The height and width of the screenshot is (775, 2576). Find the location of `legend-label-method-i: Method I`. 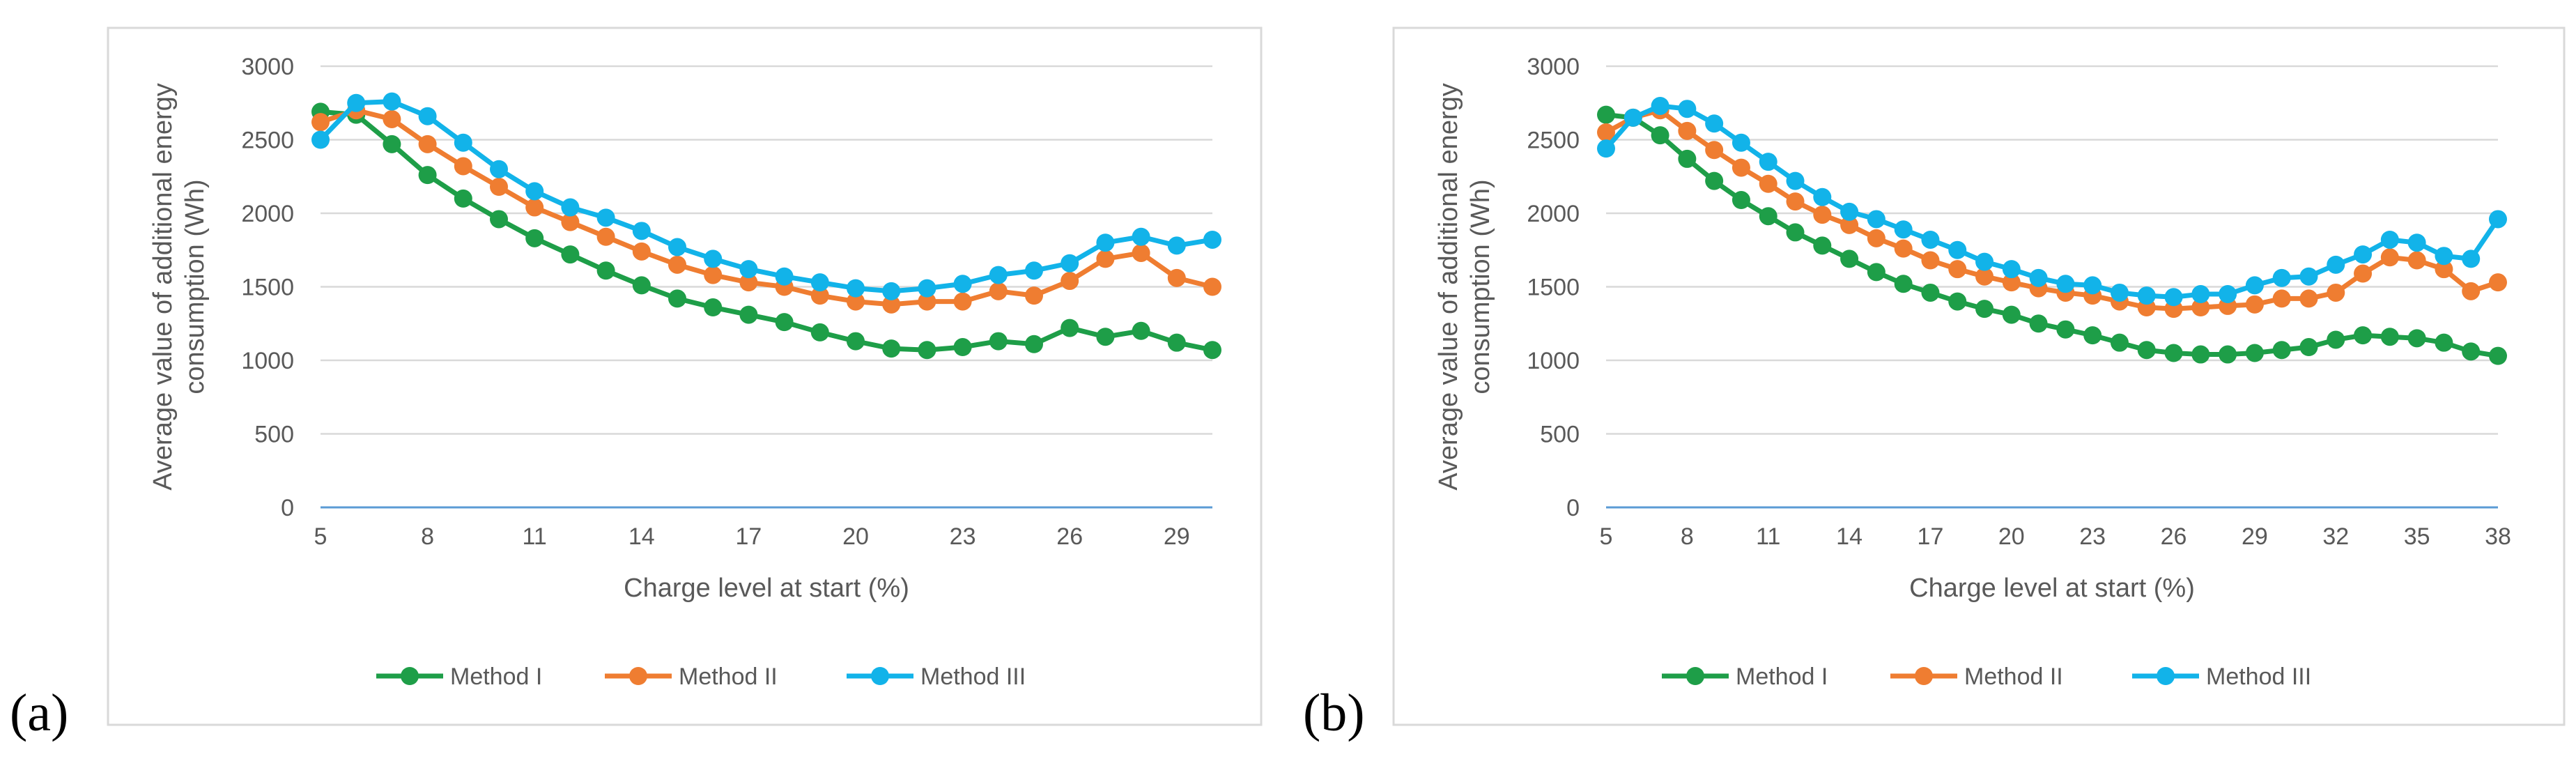

legend-label-method-i: Method I is located at coordinates (496, 676).